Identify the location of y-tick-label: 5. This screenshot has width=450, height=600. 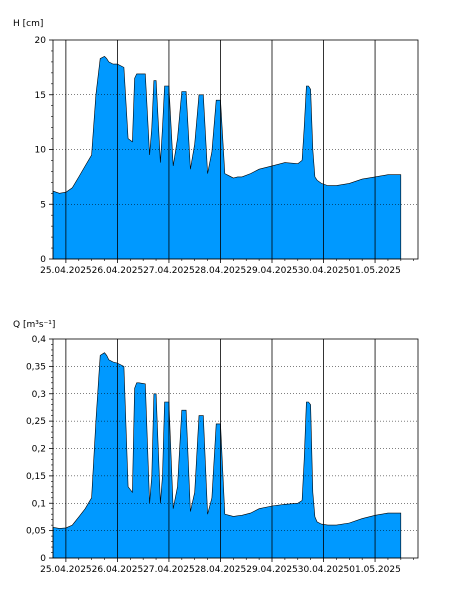
(43, 205).